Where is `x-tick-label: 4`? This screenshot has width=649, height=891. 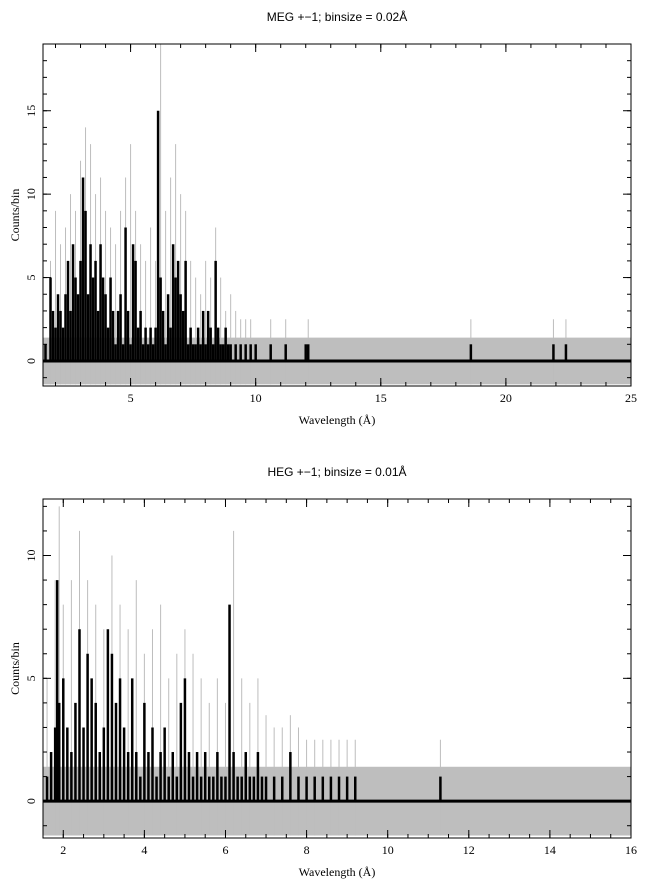 x-tick-label: 4 is located at coordinates (144, 850).